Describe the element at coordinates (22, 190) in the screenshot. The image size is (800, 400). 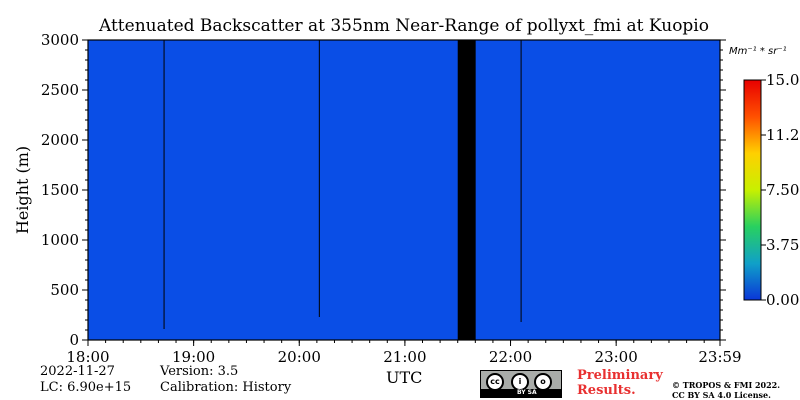
I see `y-axis-label: Height (m)` at that location.